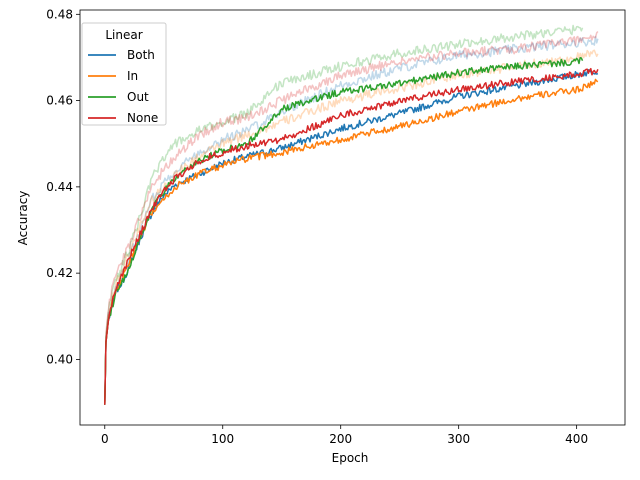 The image size is (640, 480). What do you see at coordinates (141, 55) in the screenshot?
I see `legend-label-both: Both` at bounding box center [141, 55].